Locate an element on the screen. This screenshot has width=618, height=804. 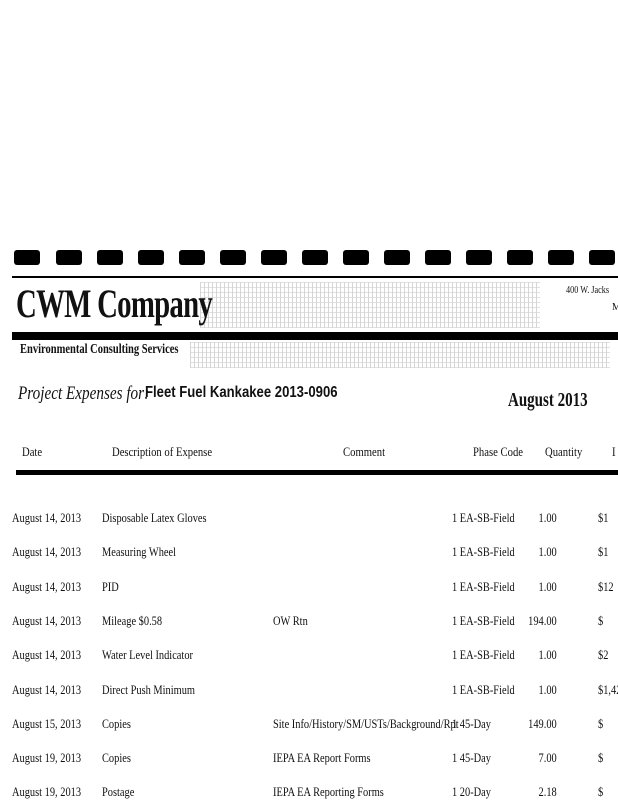
cell-rate: $12 is located at coordinates (606, 586).